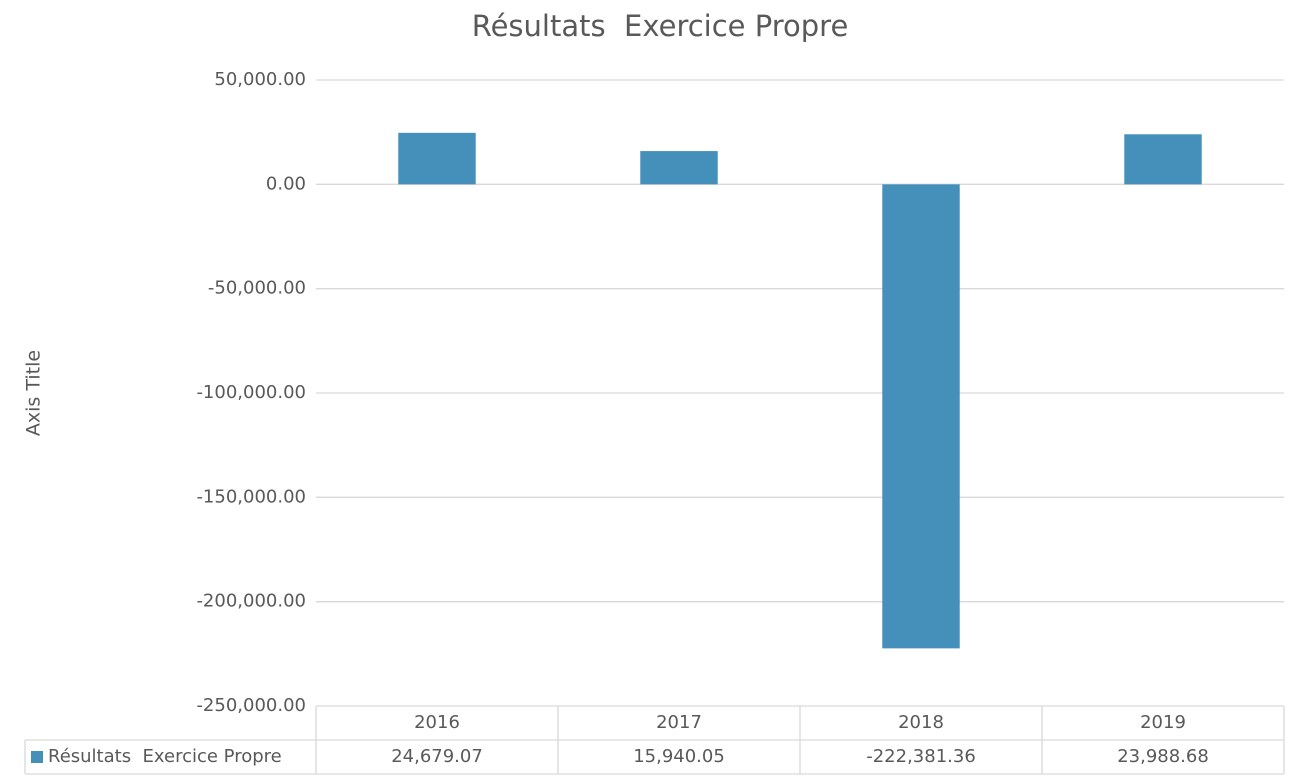 The width and height of the screenshot is (1294, 776). I want to click on x-tick-label: 2019, so click(1163, 722).